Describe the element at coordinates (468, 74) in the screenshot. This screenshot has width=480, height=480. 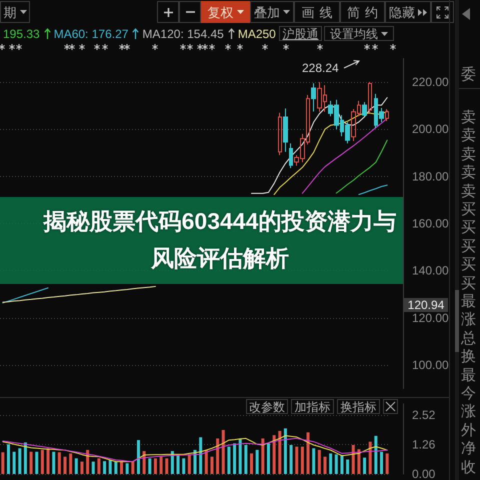
I see `text: 委` at that location.